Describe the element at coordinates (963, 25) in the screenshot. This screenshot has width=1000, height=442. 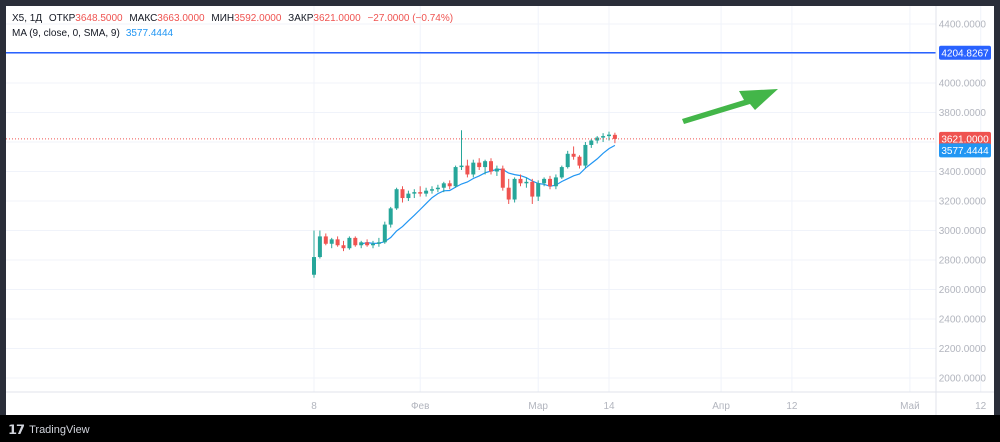
I see `y-tick-label: 4400.0000` at that location.